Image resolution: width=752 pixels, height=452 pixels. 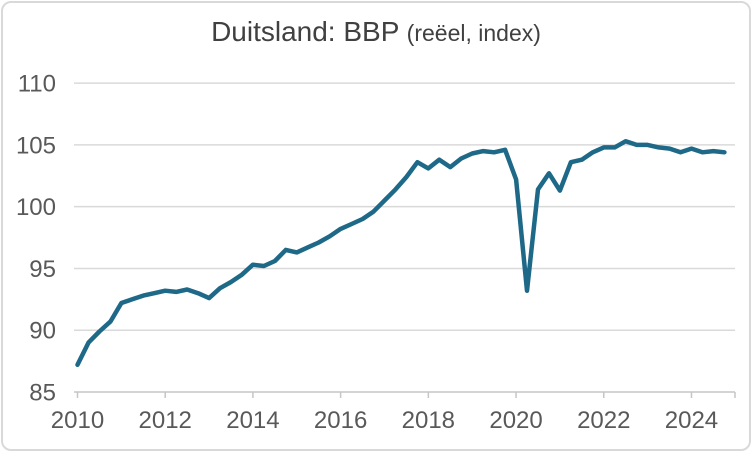 I want to click on y-tick-label: 95, so click(x=42, y=269).